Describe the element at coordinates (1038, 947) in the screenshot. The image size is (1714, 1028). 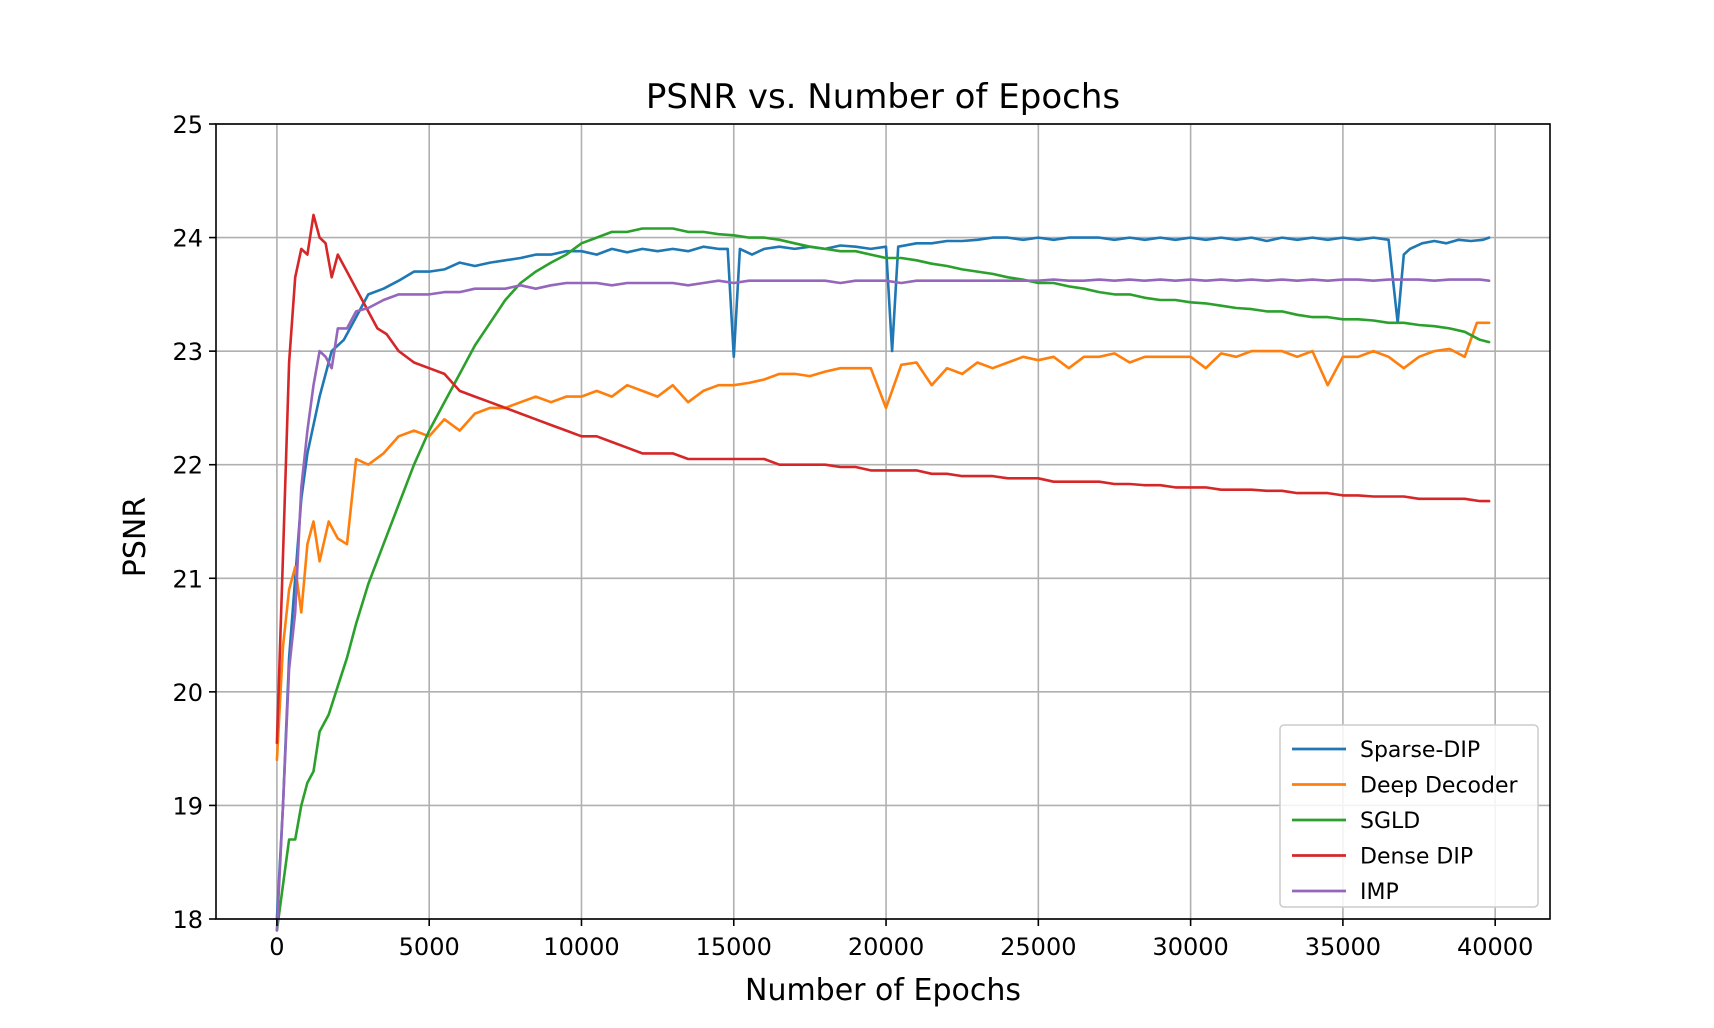
I see `x-tick-label: 25000` at that location.